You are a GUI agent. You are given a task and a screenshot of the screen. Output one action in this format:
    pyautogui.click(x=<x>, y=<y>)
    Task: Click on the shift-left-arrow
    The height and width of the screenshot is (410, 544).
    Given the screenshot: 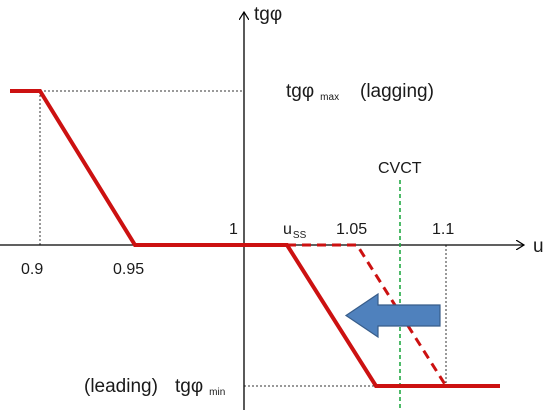 What is the action you would take?
    pyautogui.click(x=392, y=315)
    